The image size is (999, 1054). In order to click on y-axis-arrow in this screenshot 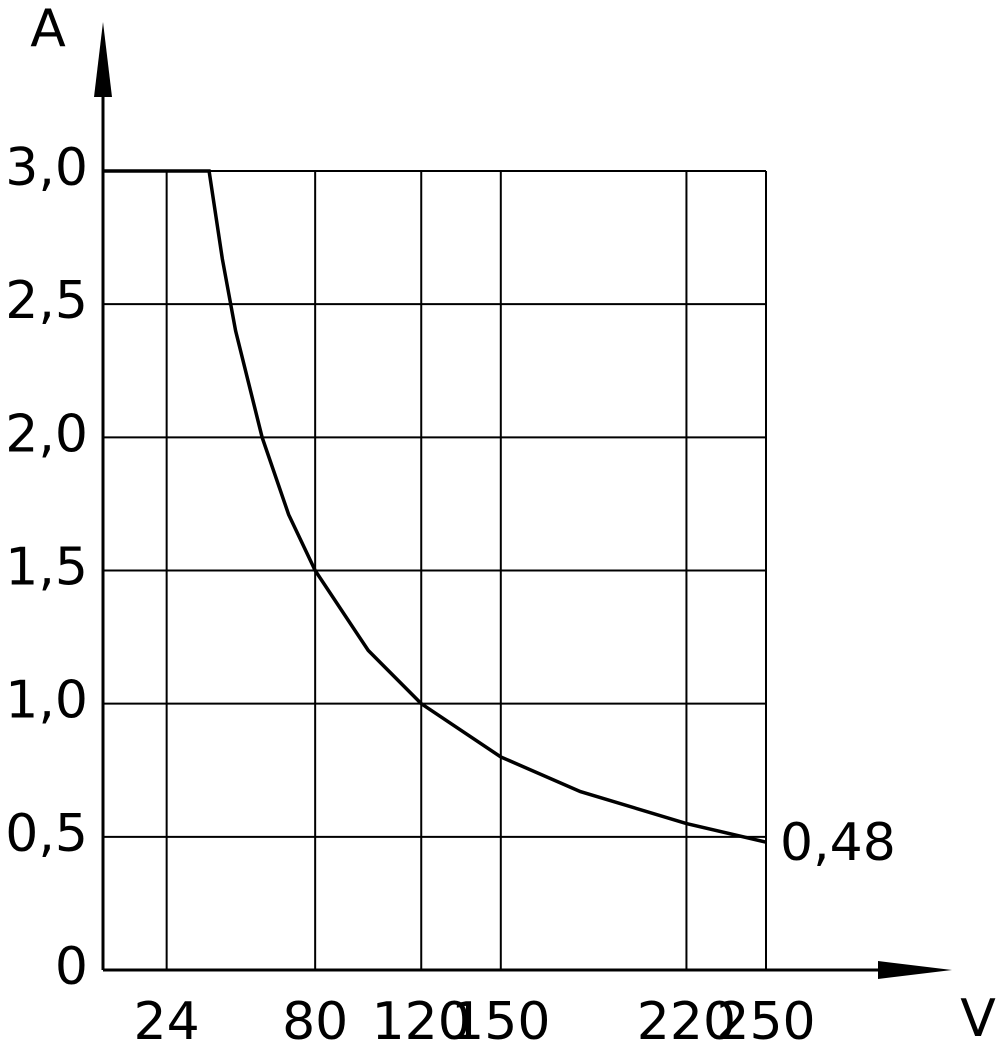, I will do `click(103, 59)`.